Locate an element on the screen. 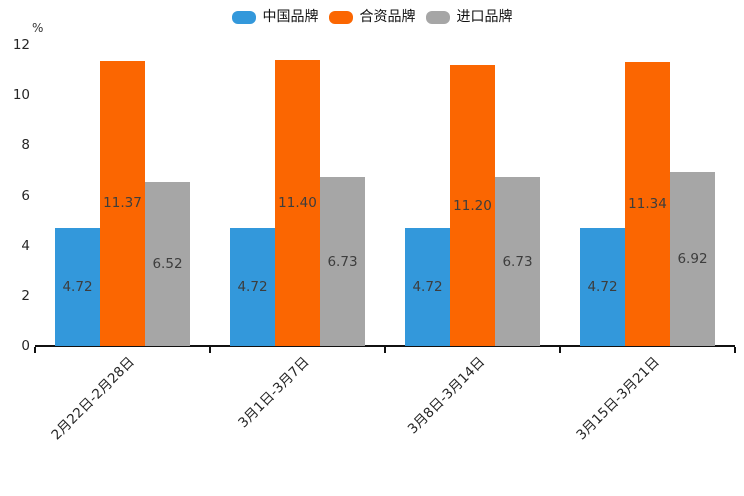  bar-进口品牌-1 is located at coordinates (167, 264).